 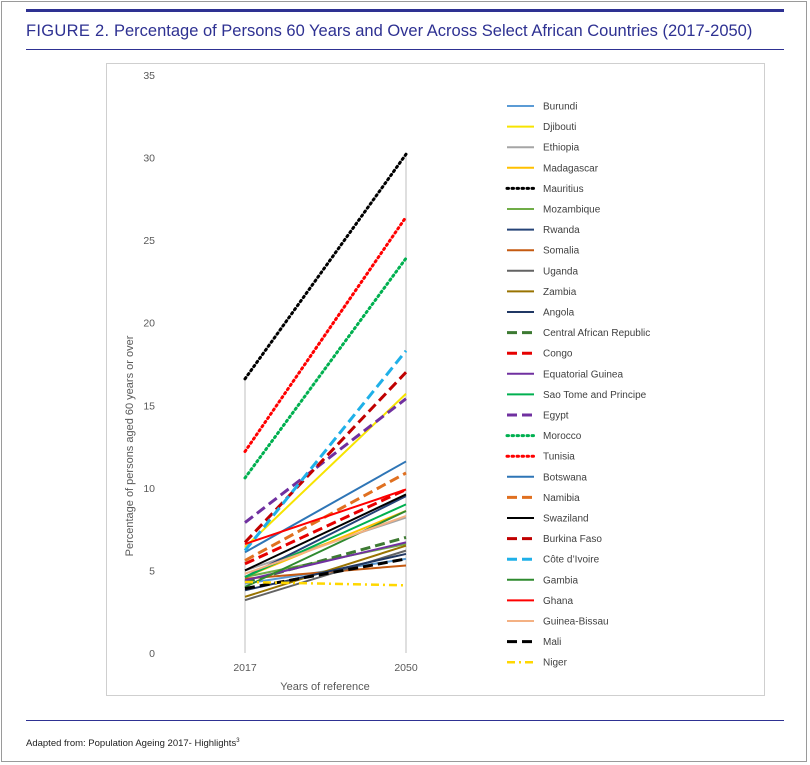 What do you see at coordinates (561, 498) in the screenshot?
I see `legend-label: Namibia` at bounding box center [561, 498].